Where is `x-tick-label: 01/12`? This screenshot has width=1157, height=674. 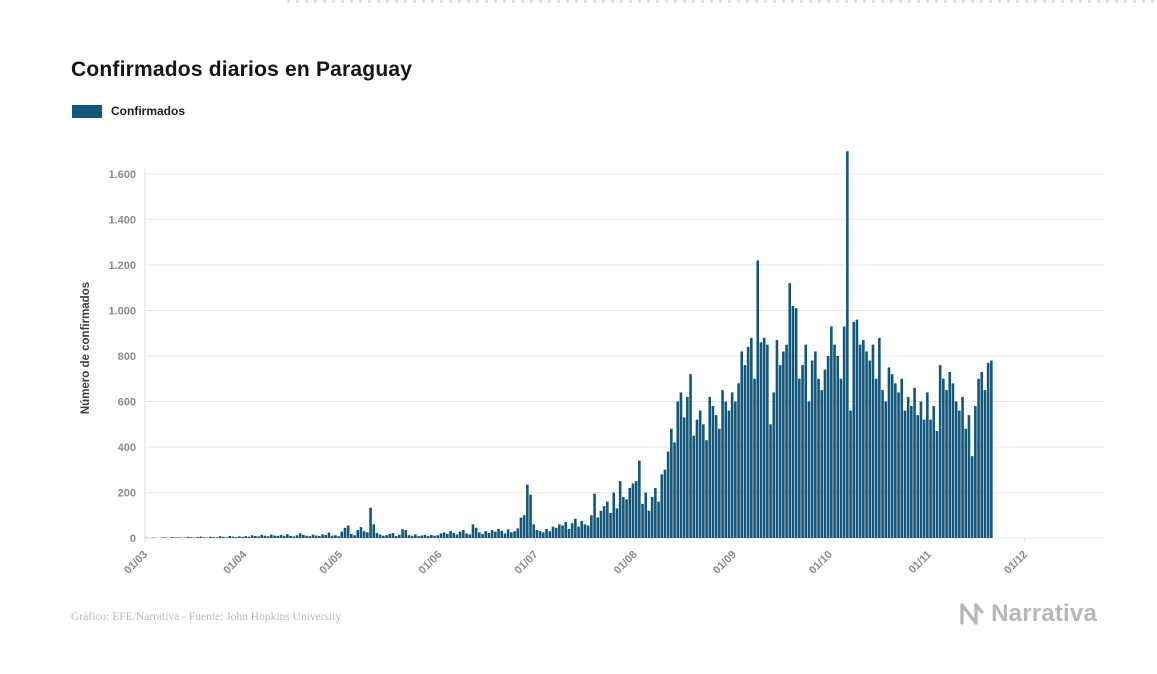
x-tick-label: 01/12 is located at coordinates (1016, 563).